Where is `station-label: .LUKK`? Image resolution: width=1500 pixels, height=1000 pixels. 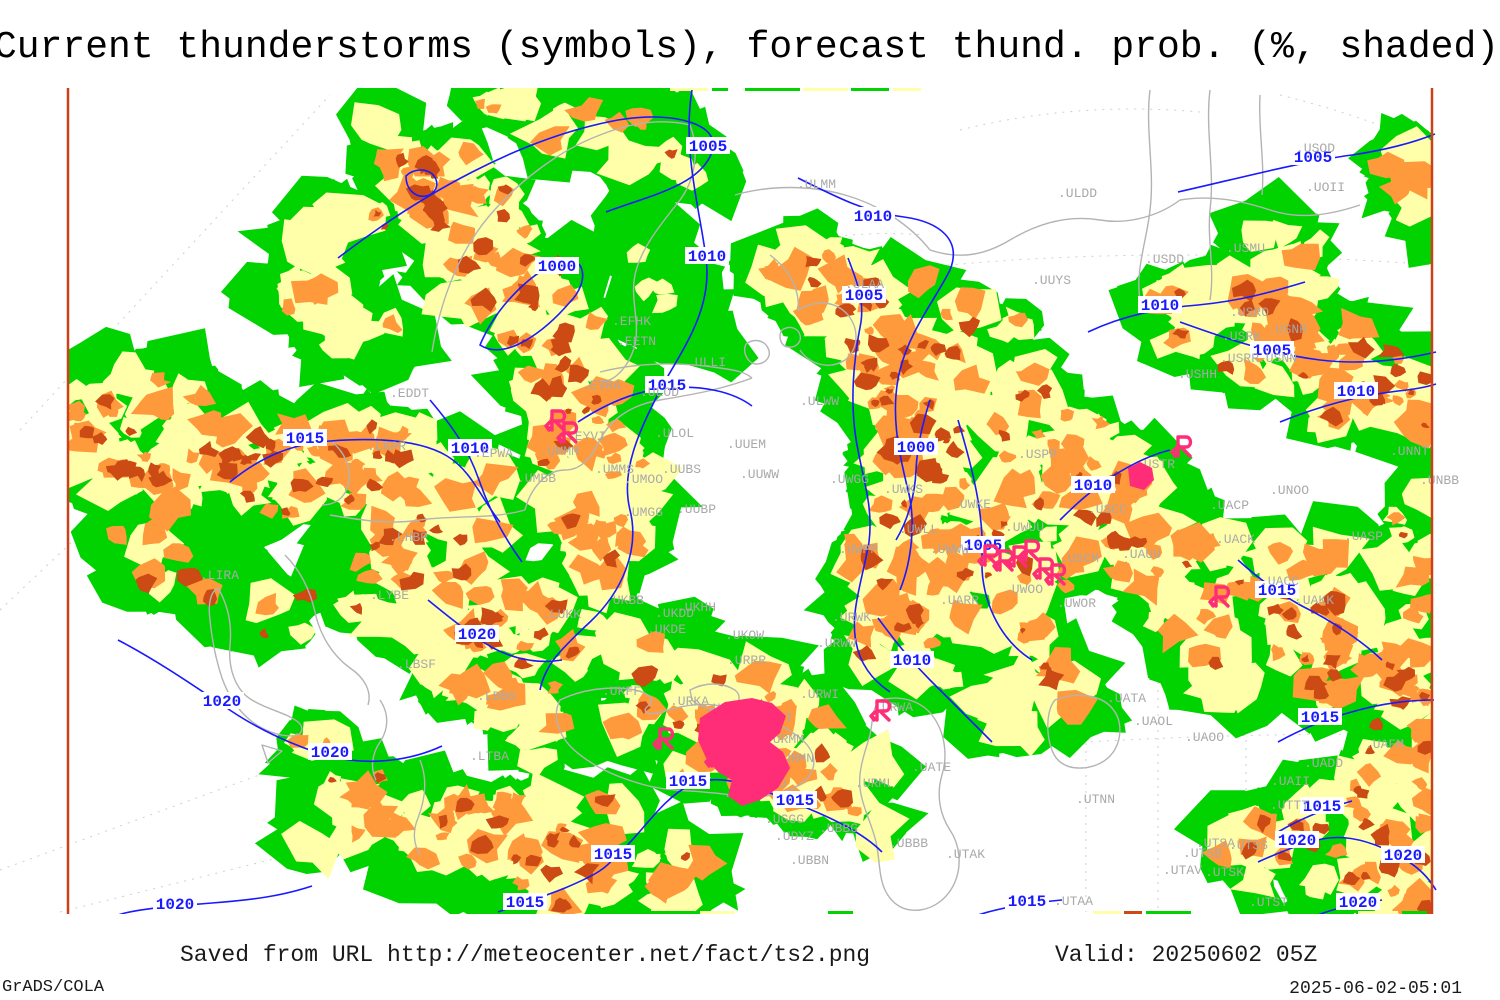 station-label: .LUKK is located at coordinates (561, 614).